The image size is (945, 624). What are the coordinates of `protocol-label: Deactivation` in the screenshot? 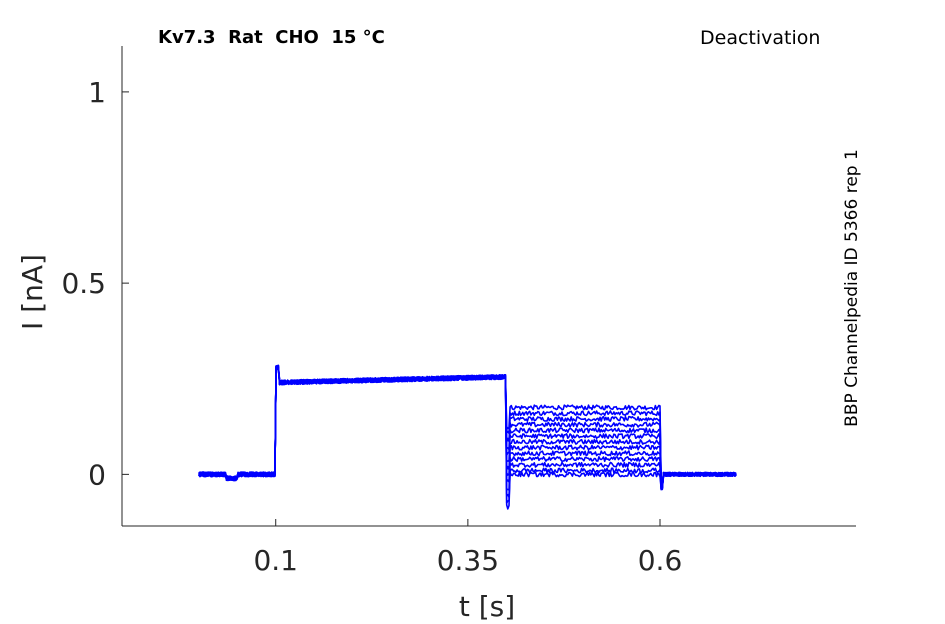 It's located at (760, 38).